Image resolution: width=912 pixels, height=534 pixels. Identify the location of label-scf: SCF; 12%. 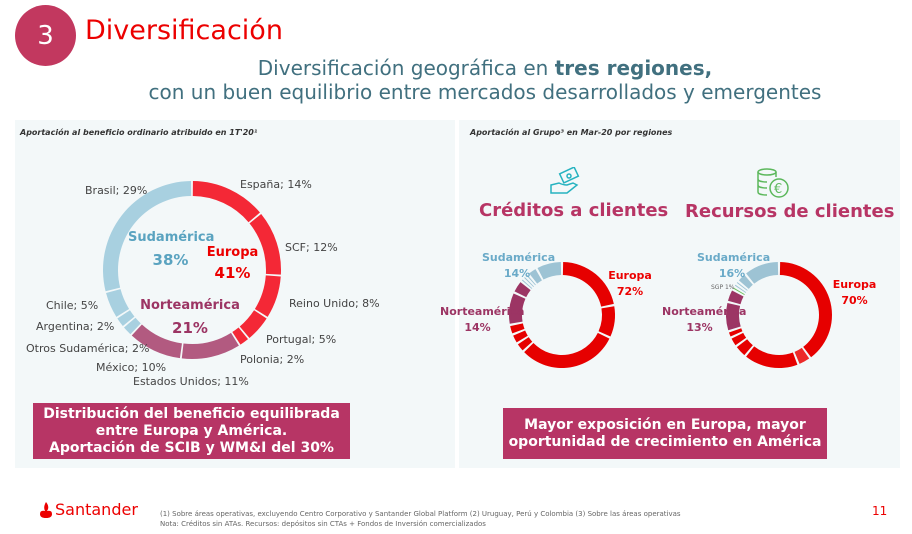
(311, 247).